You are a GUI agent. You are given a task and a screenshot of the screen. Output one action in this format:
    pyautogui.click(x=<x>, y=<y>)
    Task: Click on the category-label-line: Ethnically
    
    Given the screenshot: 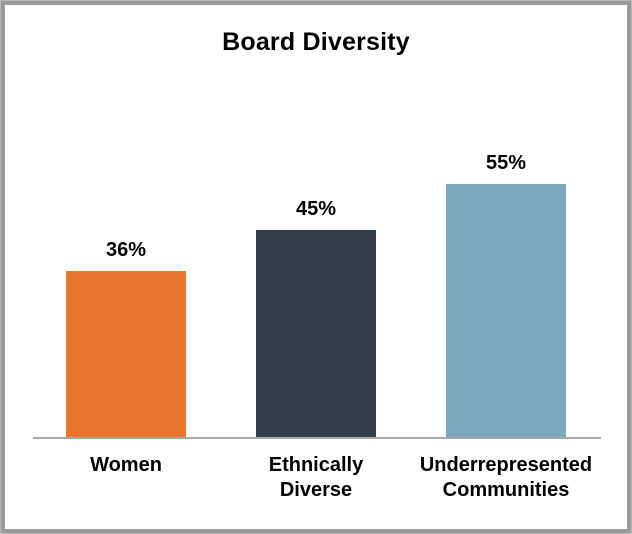 What is the action you would take?
    pyautogui.click(x=316, y=465)
    